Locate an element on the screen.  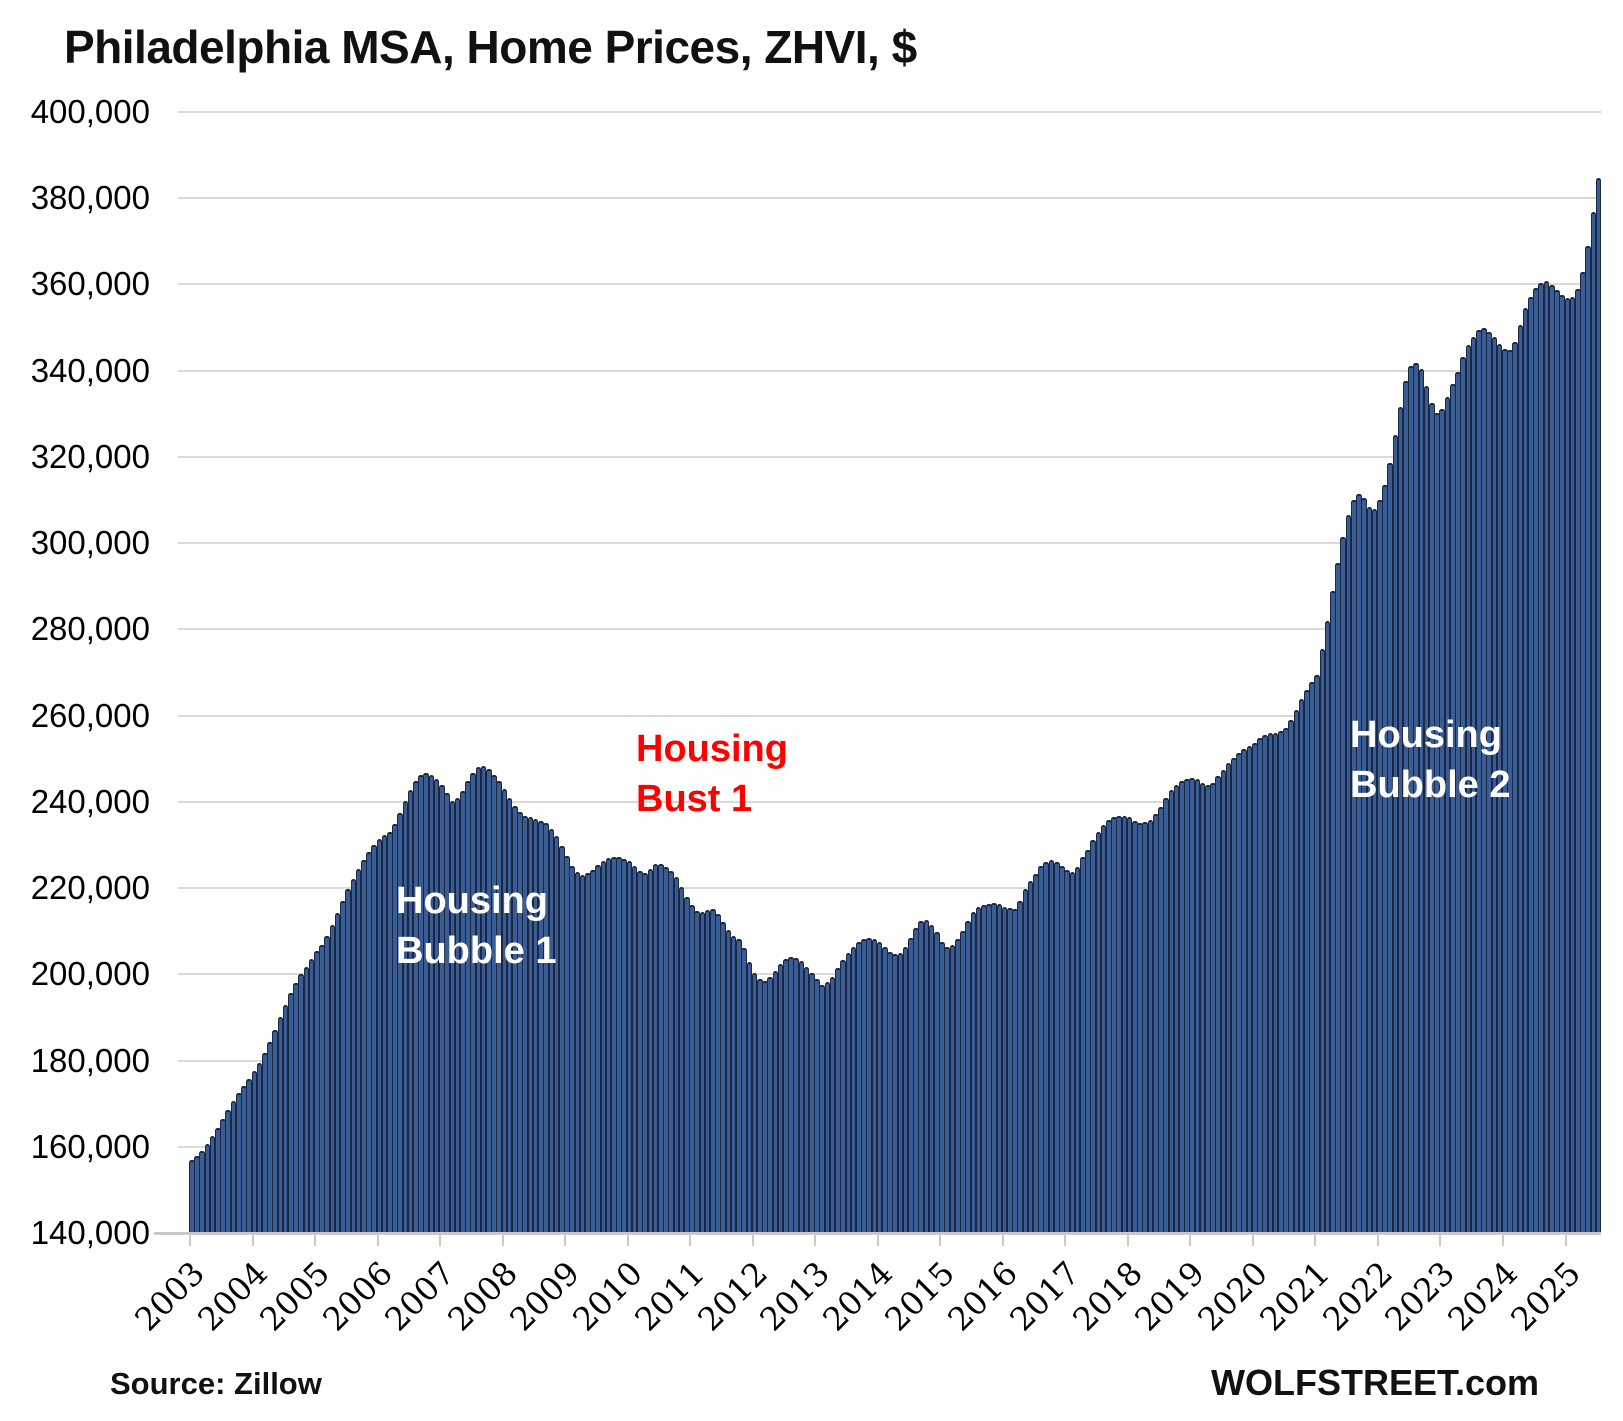
y-tick-label: 300,000 is located at coordinates (90, 543).